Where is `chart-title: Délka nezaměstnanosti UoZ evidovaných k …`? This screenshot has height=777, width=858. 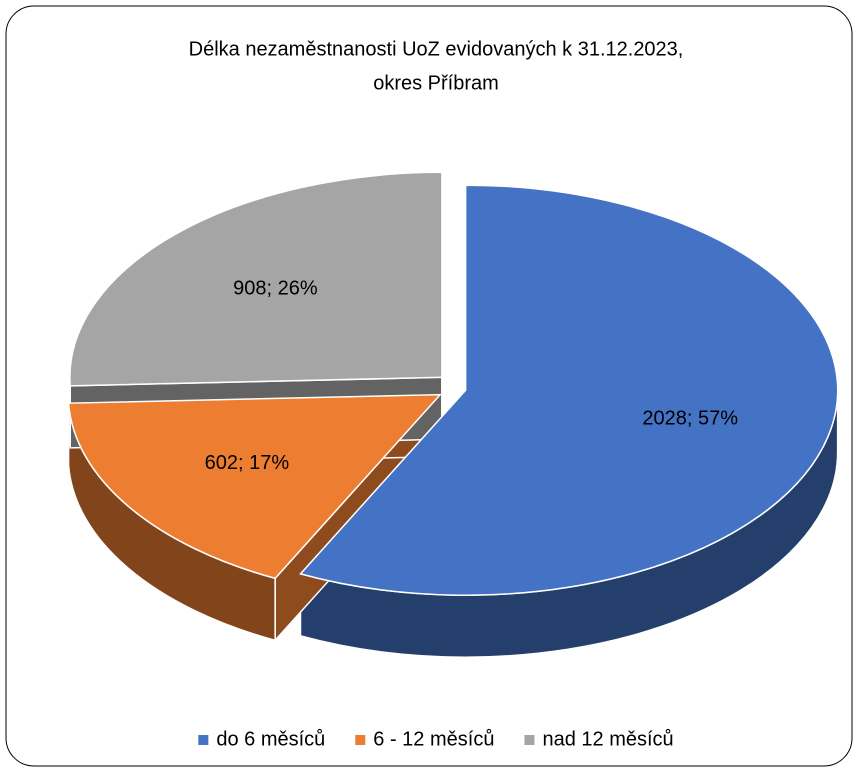
chart-title: Délka nezaměstnanosti UoZ evidovaných k … is located at coordinates (436, 49).